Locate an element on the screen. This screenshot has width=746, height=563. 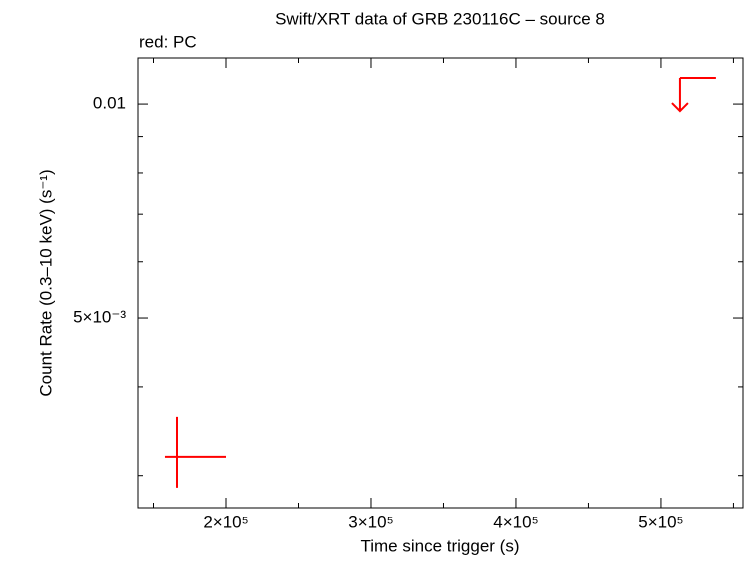
x-tick-label: 2×10⁵ is located at coordinates (225, 521).